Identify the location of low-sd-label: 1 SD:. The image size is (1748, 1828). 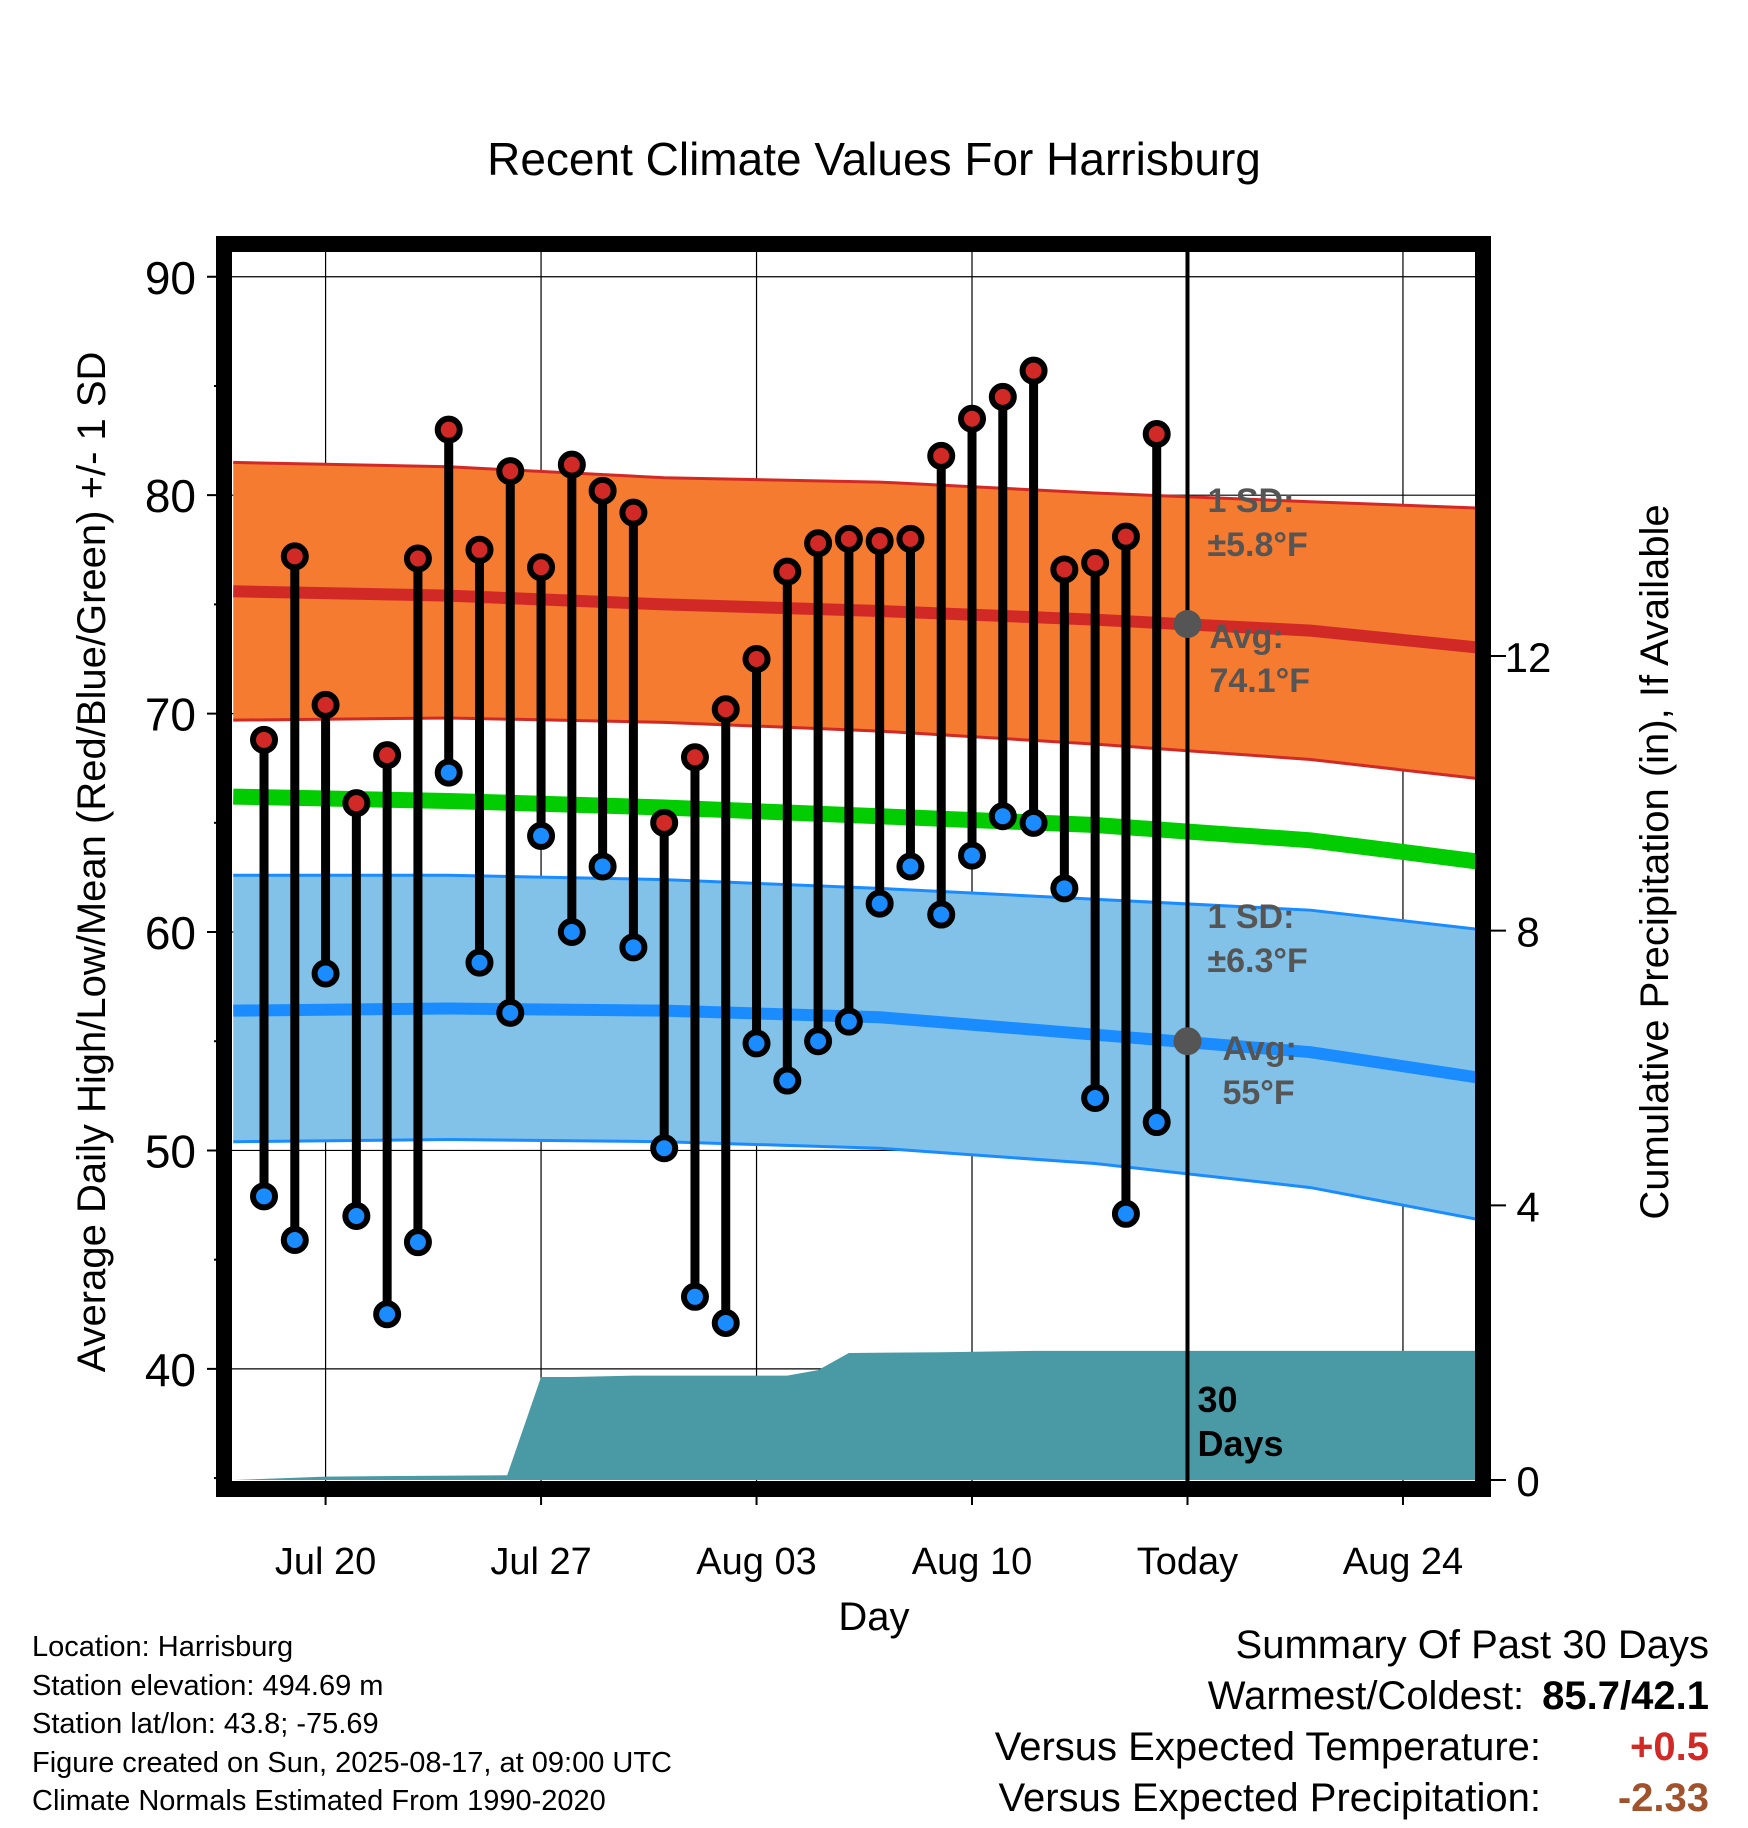
(1250, 917).